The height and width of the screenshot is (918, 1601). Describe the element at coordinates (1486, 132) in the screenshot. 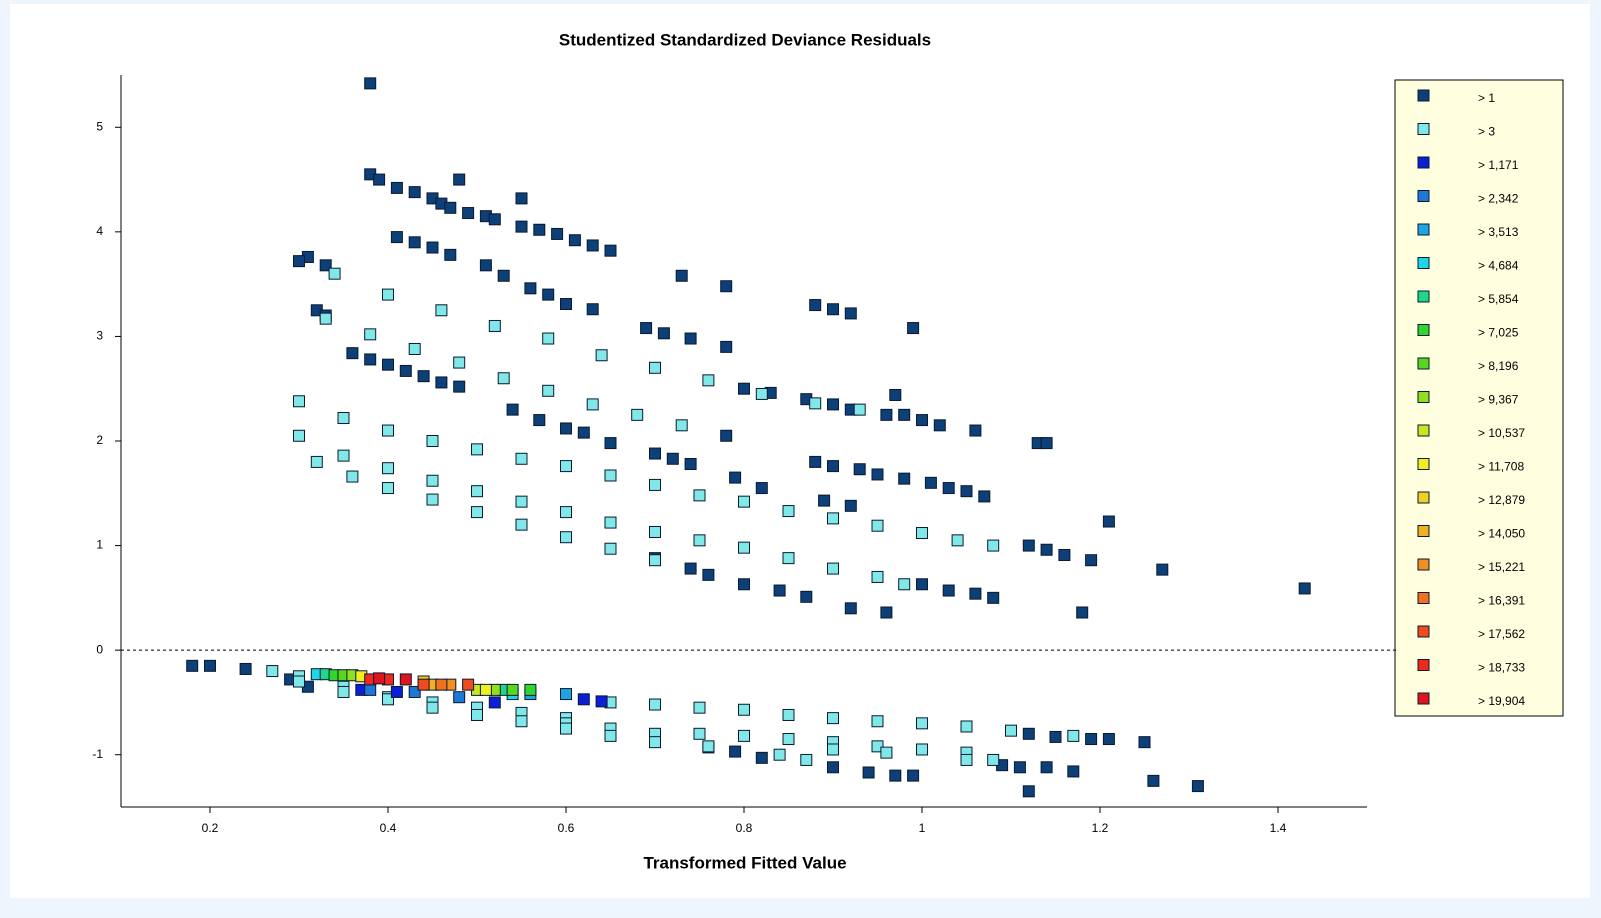

I see `legend-label: > 3` at that location.